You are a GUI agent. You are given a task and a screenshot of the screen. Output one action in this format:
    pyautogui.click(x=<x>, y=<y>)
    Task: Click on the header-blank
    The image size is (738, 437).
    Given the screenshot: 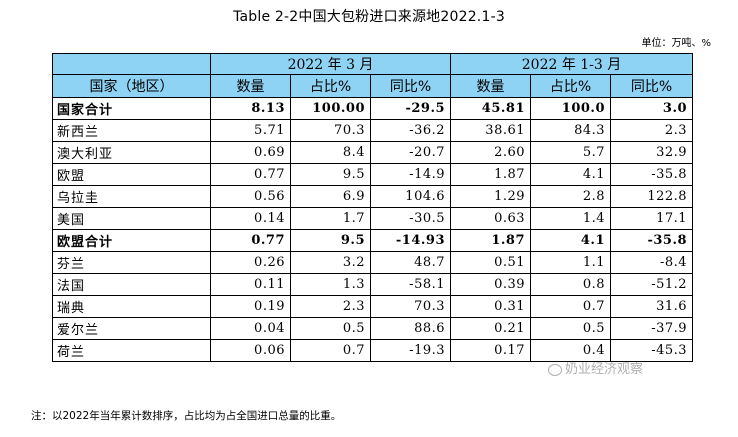 What is the action you would take?
    pyautogui.click(x=131, y=64)
    